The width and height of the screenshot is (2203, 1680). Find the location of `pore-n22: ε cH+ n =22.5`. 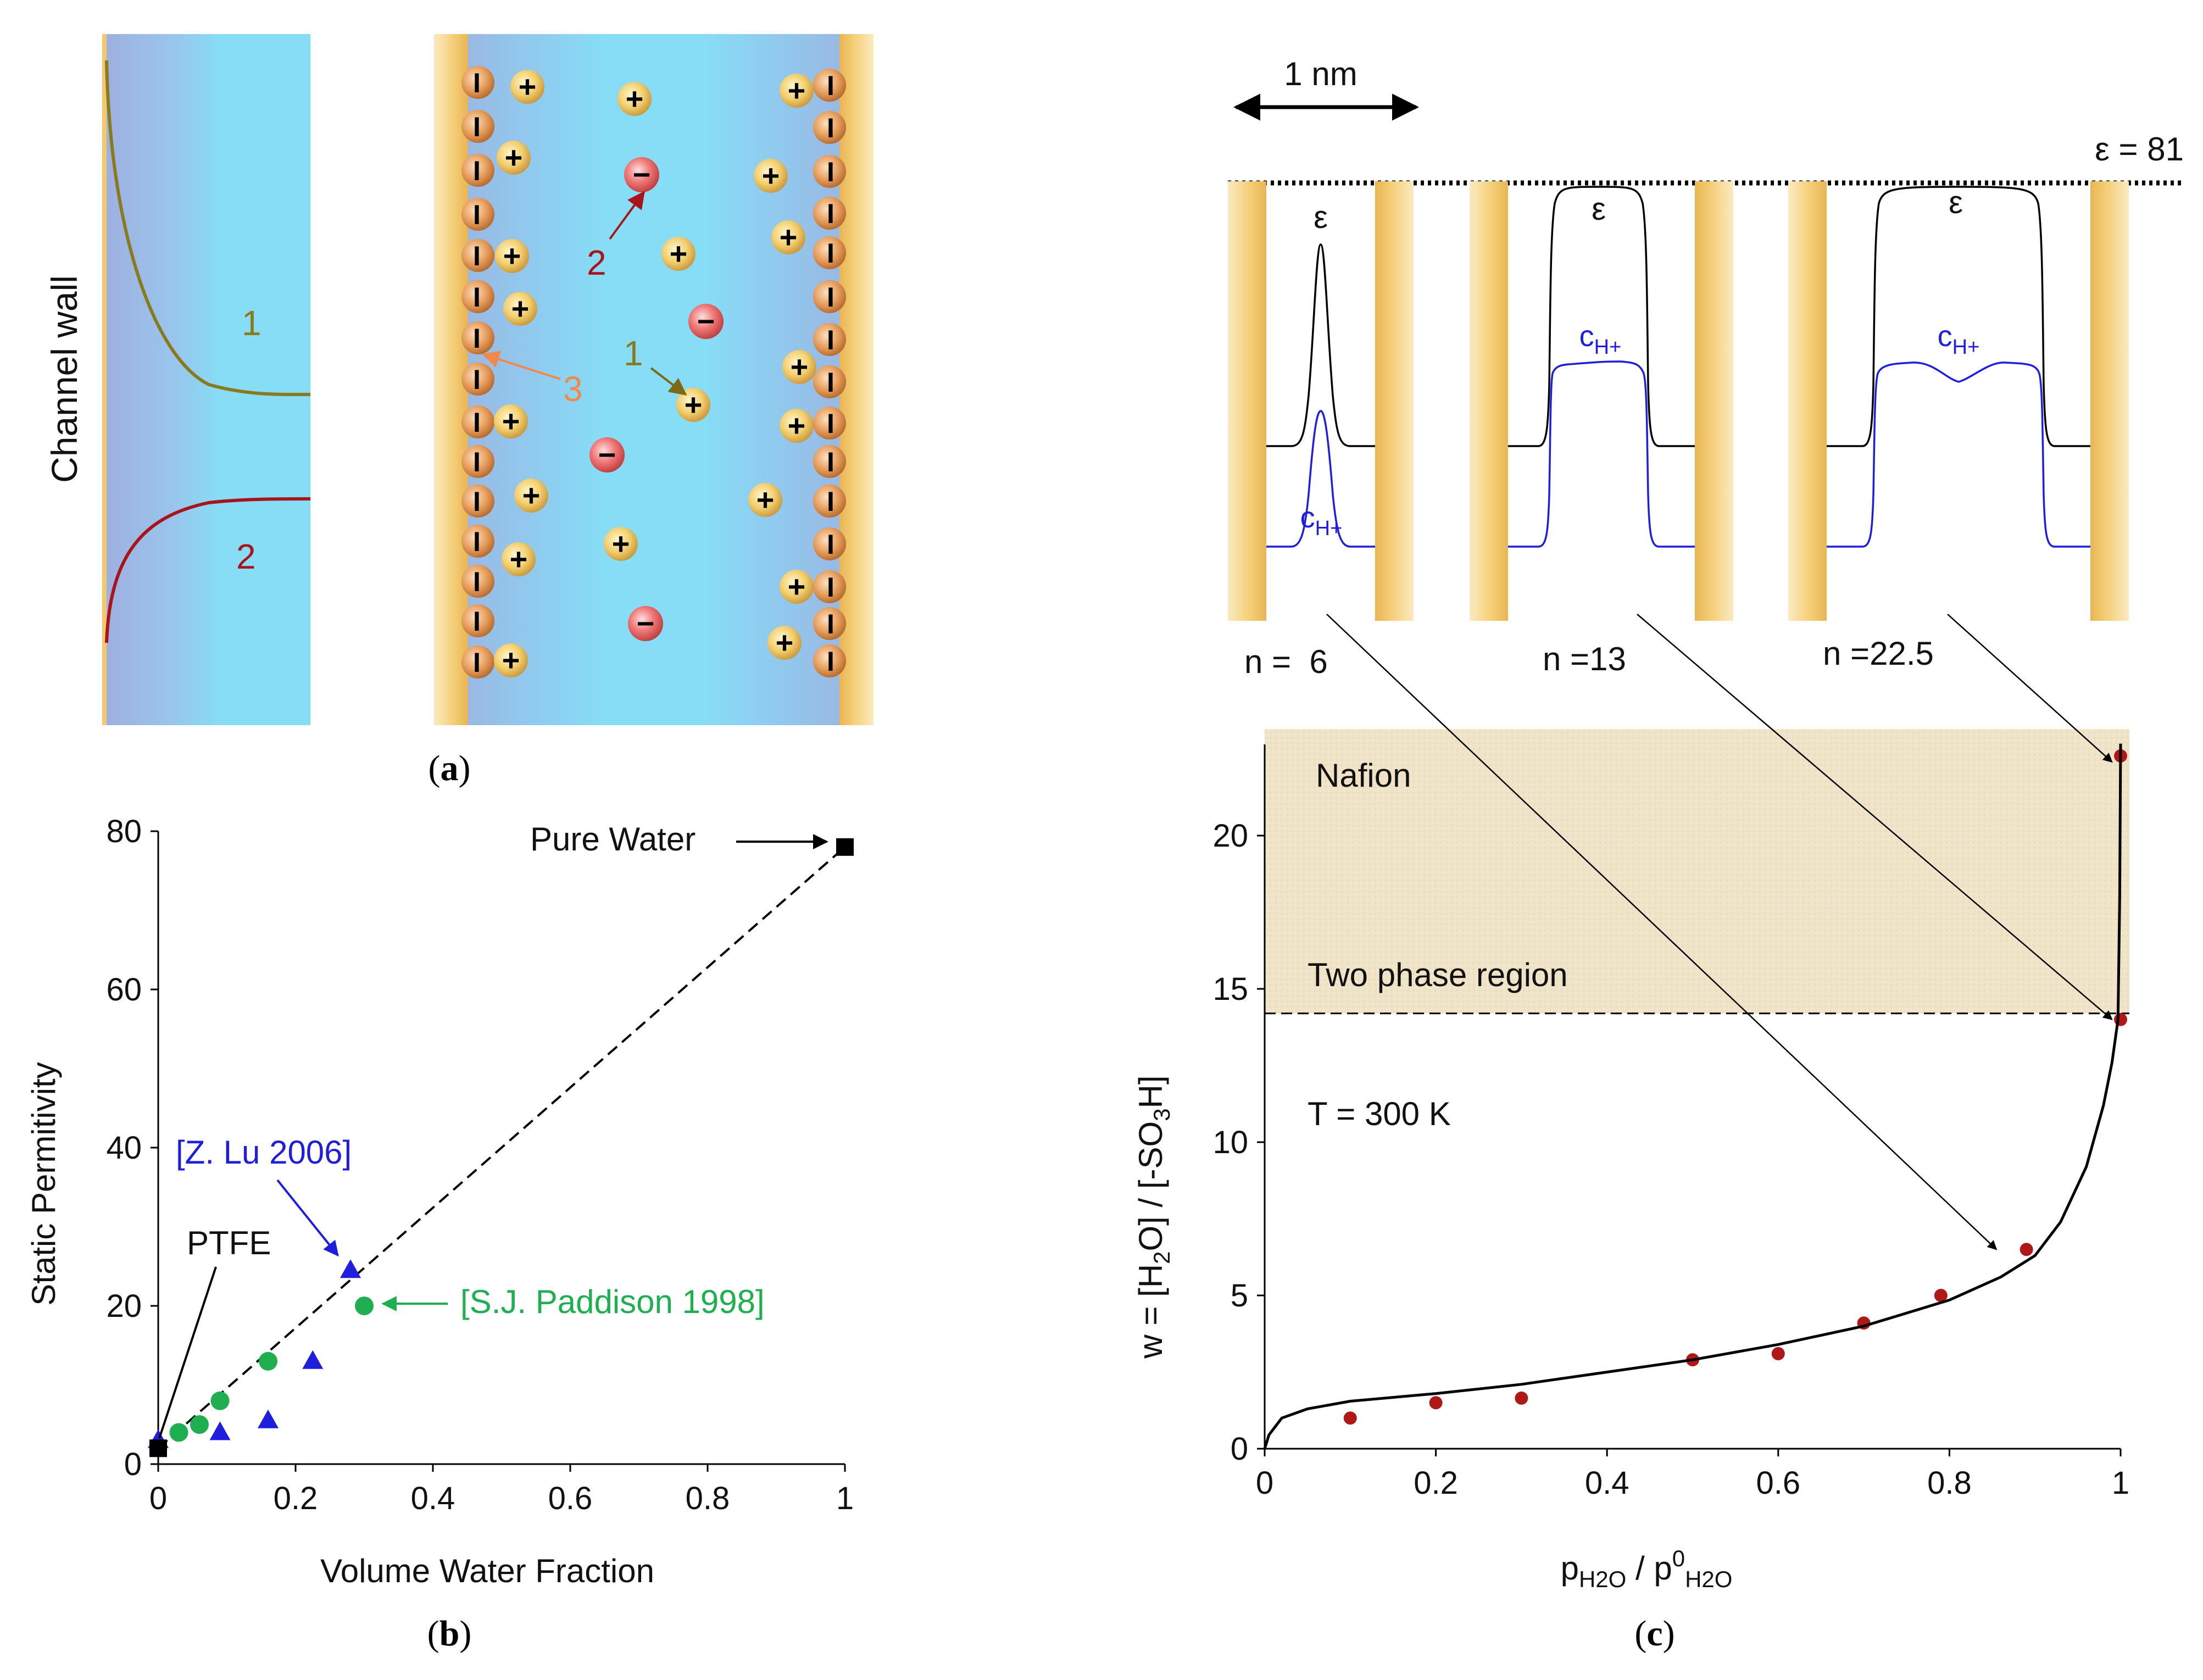

pore-n22: ε cH+ n =22.5 is located at coordinates (1959, 426).